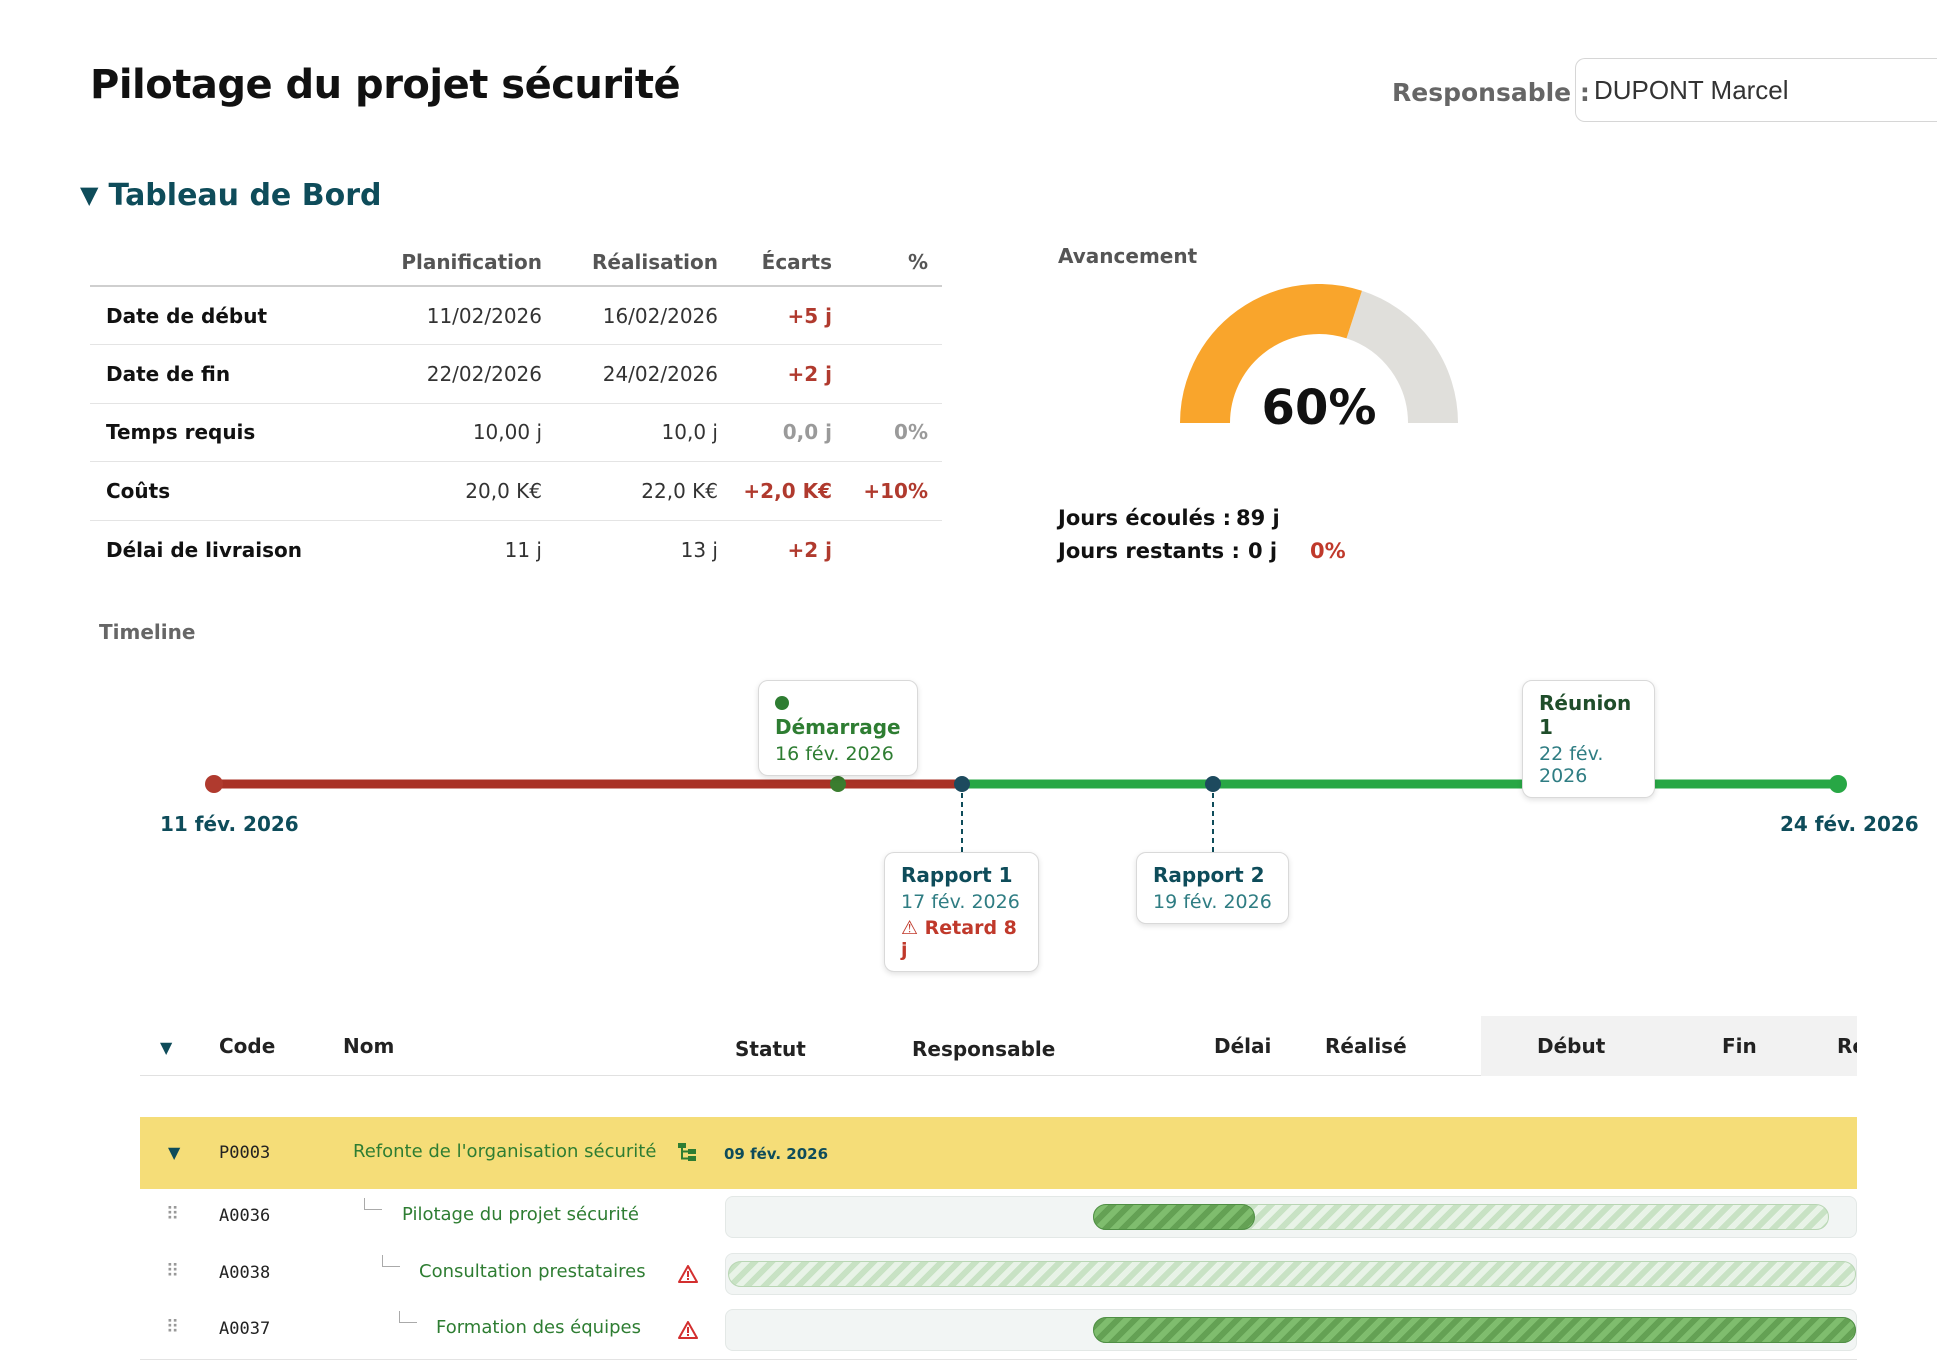 The image size is (1937, 1370). What do you see at coordinates (247, 1046) in the screenshot?
I see `column-header-code: Code` at bounding box center [247, 1046].